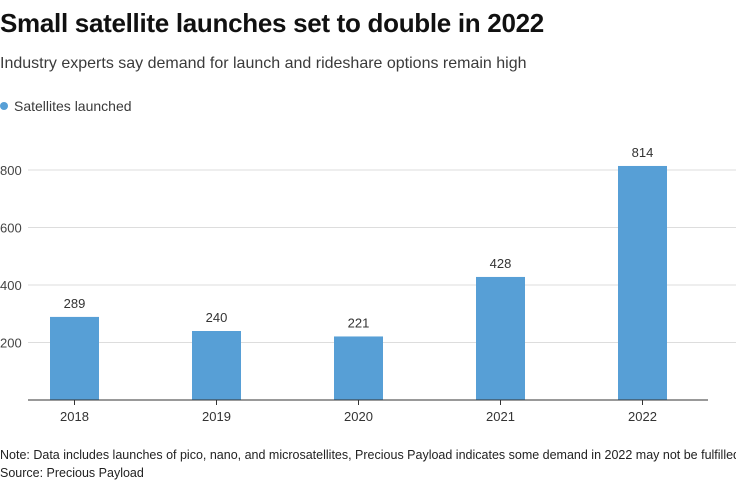 This screenshot has height=484, width=736. Describe the element at coordinates (500, 416) in the screenshot. I see `x-tick-label: 2021` at that location.